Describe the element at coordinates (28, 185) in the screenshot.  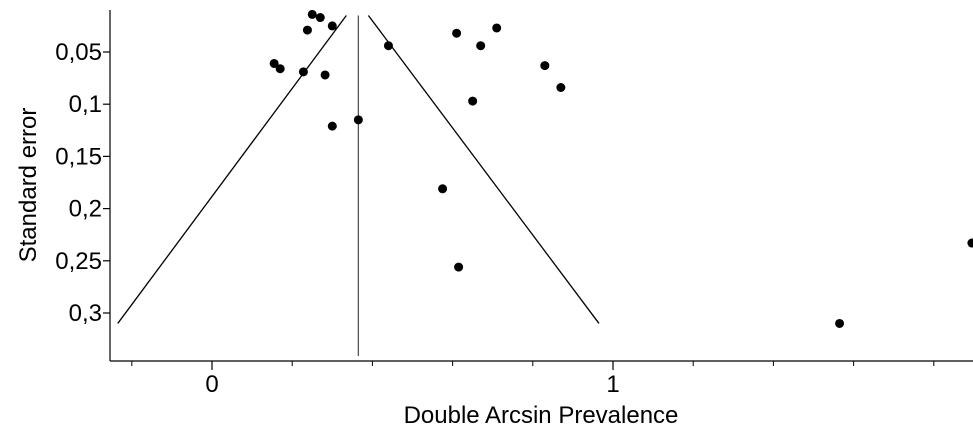
I see `y-axis-title: Standard error` at that location.